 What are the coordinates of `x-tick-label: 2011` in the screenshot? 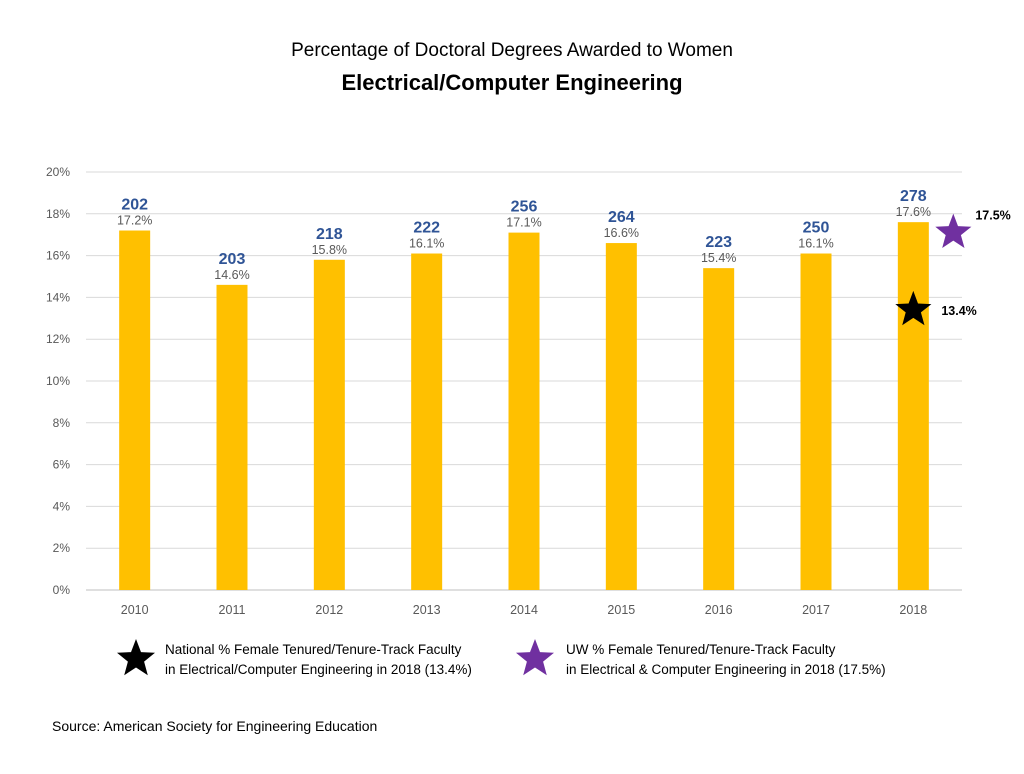 It's located at (232, 610).